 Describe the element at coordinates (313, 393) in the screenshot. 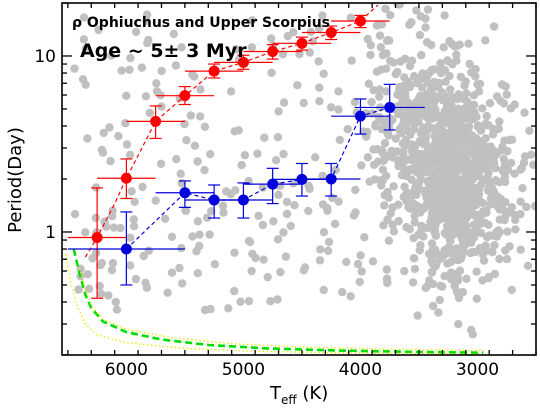

I see `x-axis-title-unit: (K)` at that location.